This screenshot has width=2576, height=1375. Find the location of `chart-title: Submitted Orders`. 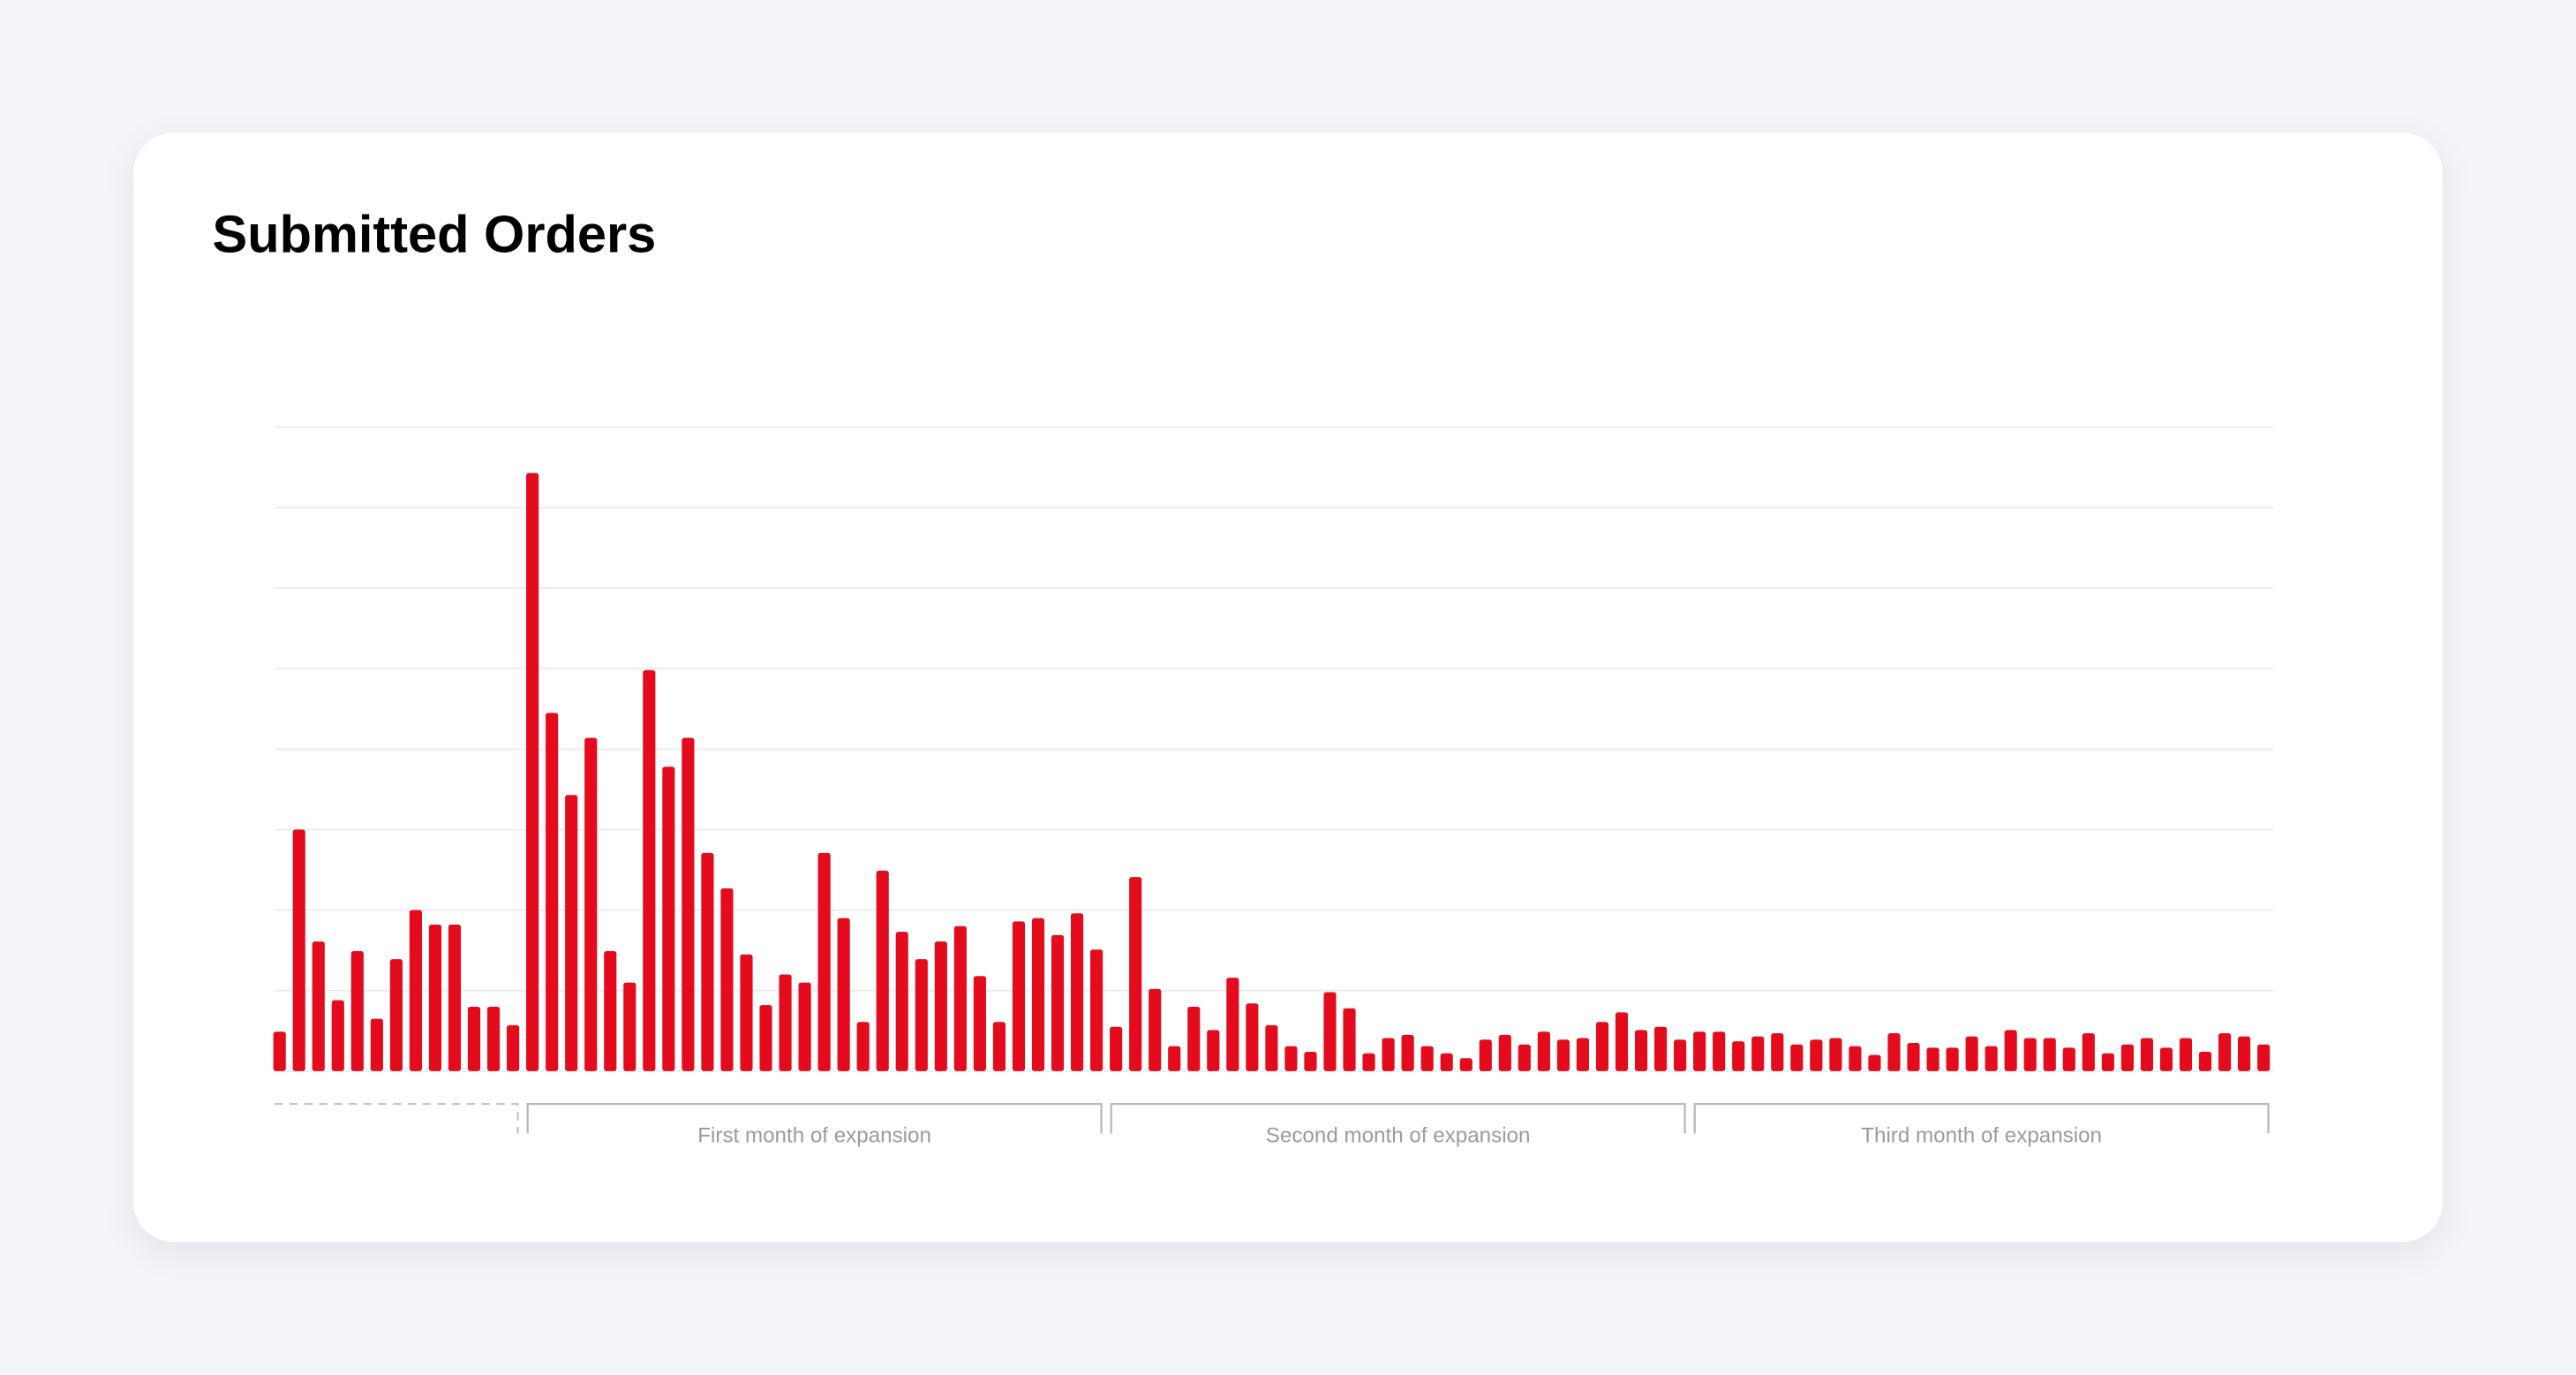

chart-title: Submitted Orders is located at coordinates (435, 233).